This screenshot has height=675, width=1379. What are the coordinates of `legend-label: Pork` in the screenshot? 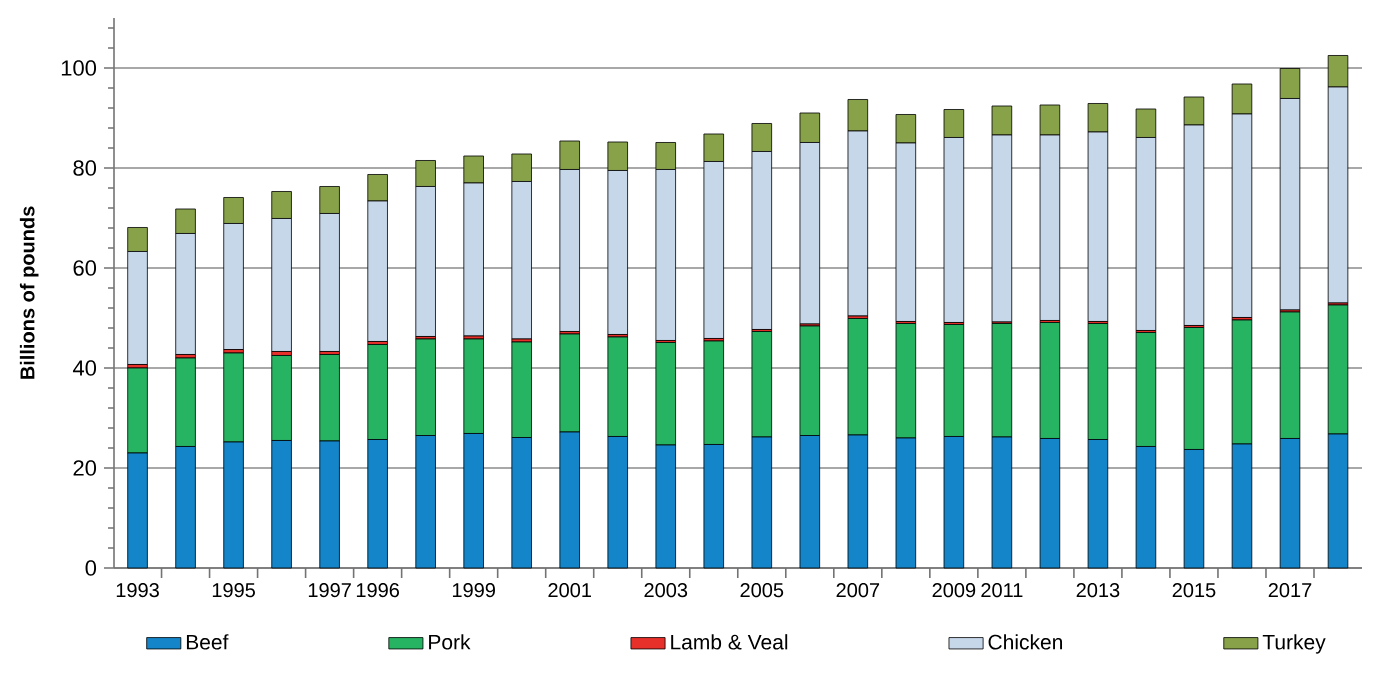 It's located at (450, 642).